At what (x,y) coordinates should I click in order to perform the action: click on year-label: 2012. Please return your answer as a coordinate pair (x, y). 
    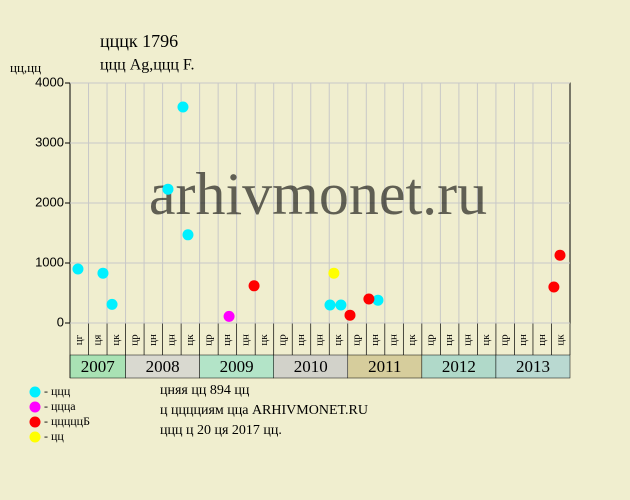
    Looking at the image, I should click on (459, 366).